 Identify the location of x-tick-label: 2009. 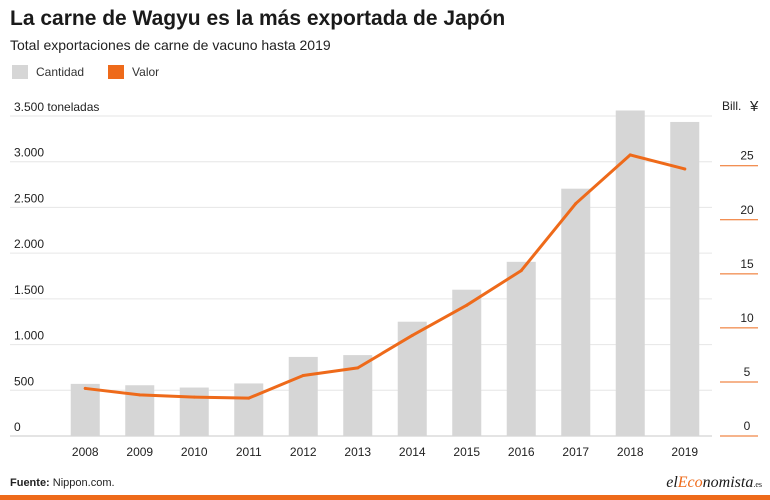
(139, 452).